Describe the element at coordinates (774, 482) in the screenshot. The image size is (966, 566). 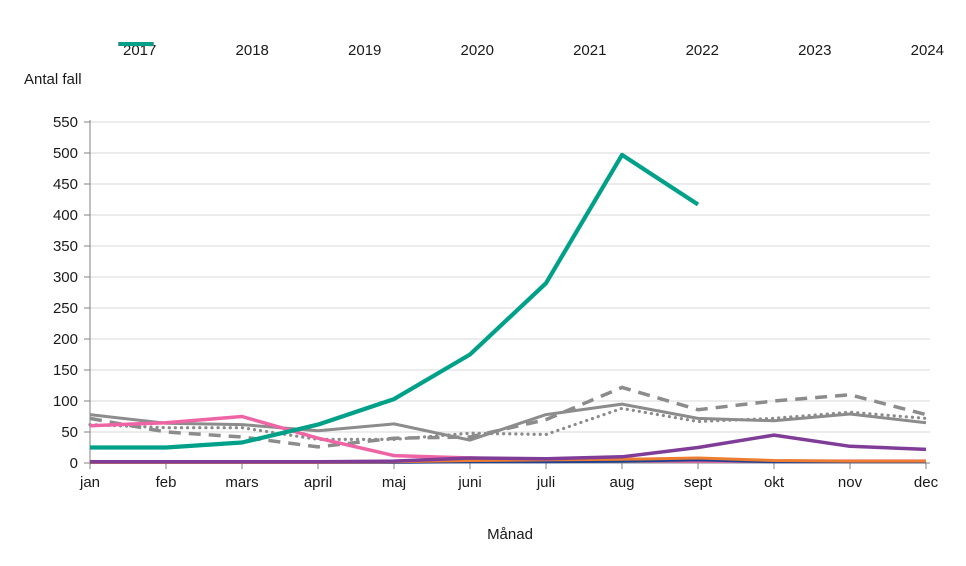
I see `x-tick-label-okt: okt` at that location.